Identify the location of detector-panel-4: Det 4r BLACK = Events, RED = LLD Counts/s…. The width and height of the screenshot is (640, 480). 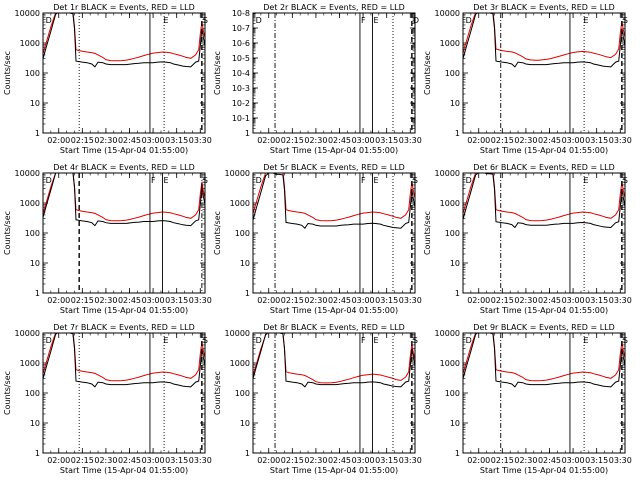
(107, 239).